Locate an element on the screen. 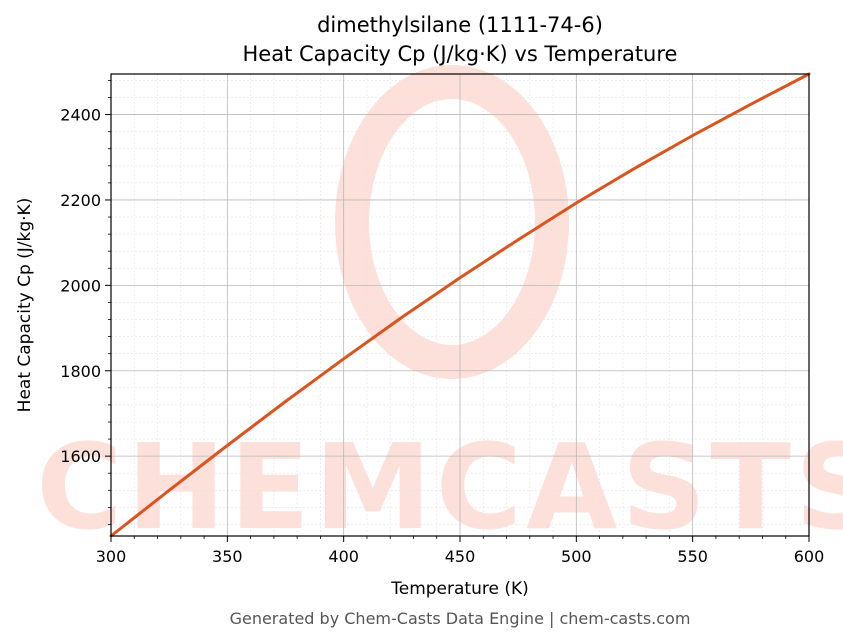 Image resolution: width=843 pixels, height=644 pixels. x-tick-label: 550 is located at coordinates (692, 556).